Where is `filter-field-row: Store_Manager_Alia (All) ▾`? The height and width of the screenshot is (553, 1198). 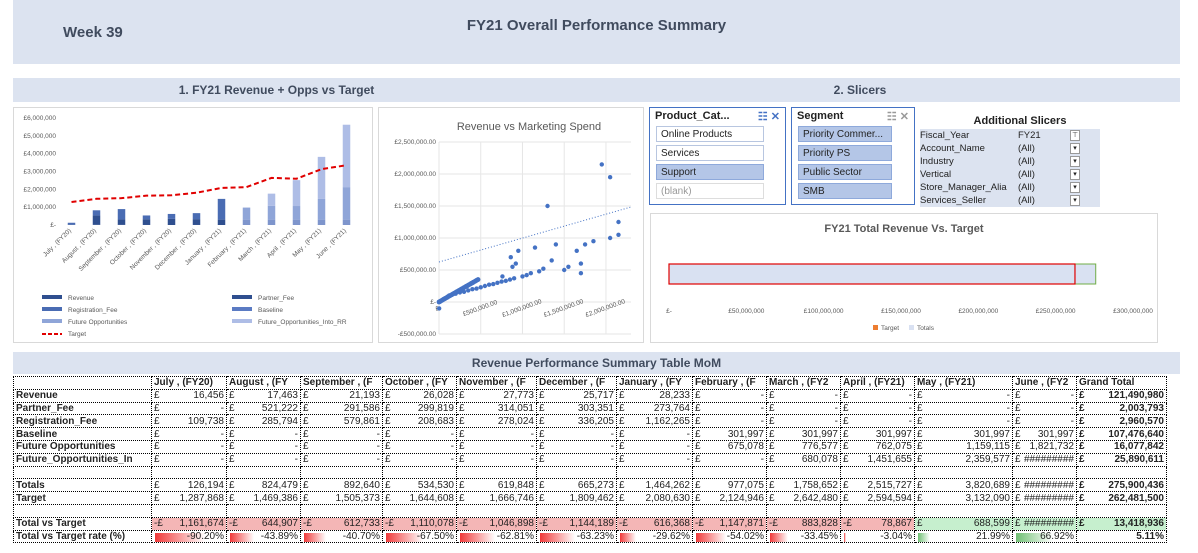 filter-field-row: Store_Manager_Alia (All) ▾ is located at coordinates (1010, 187).